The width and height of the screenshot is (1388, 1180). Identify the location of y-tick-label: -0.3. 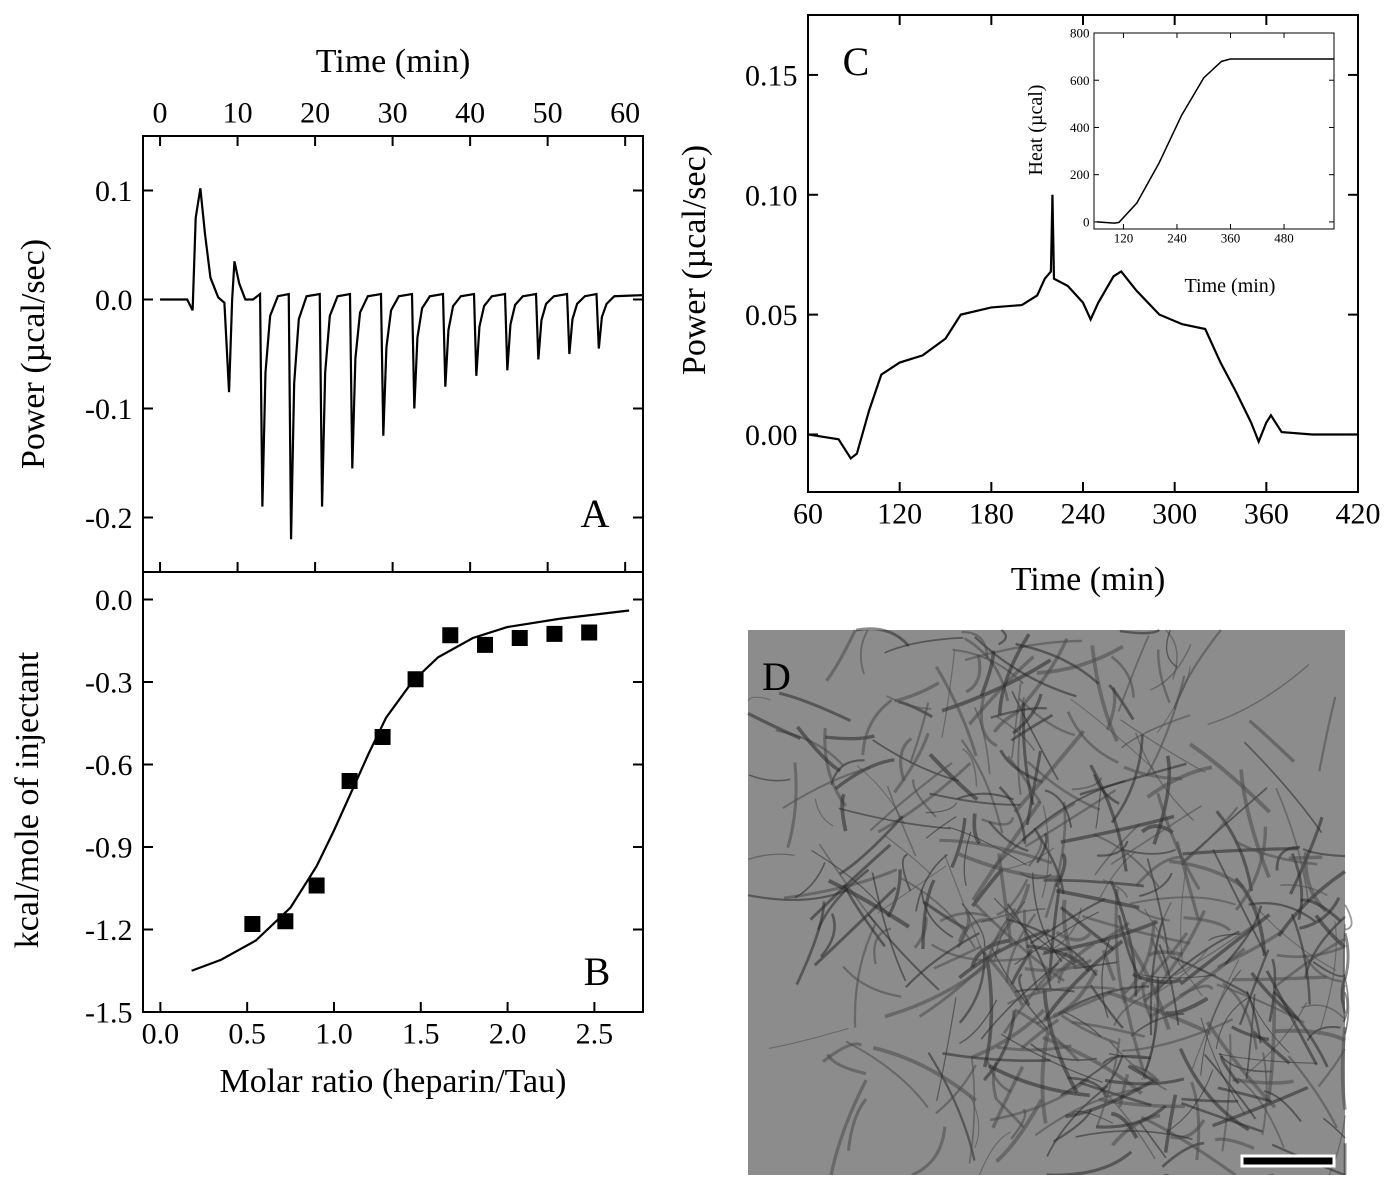
(109, 683).